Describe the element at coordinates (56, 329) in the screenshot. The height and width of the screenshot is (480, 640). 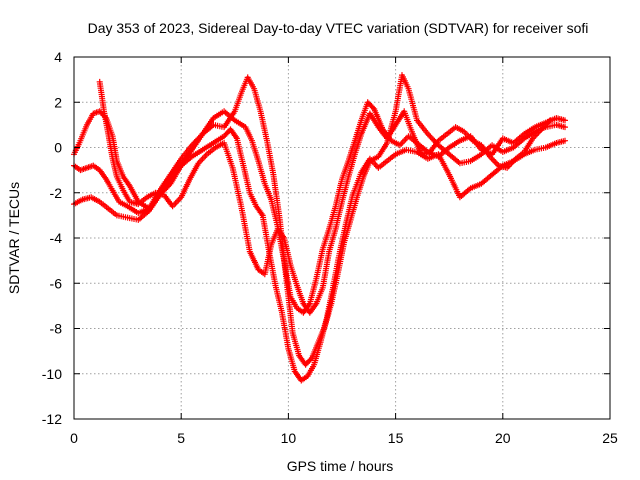
I see `y-tick-label: -8` at that location.